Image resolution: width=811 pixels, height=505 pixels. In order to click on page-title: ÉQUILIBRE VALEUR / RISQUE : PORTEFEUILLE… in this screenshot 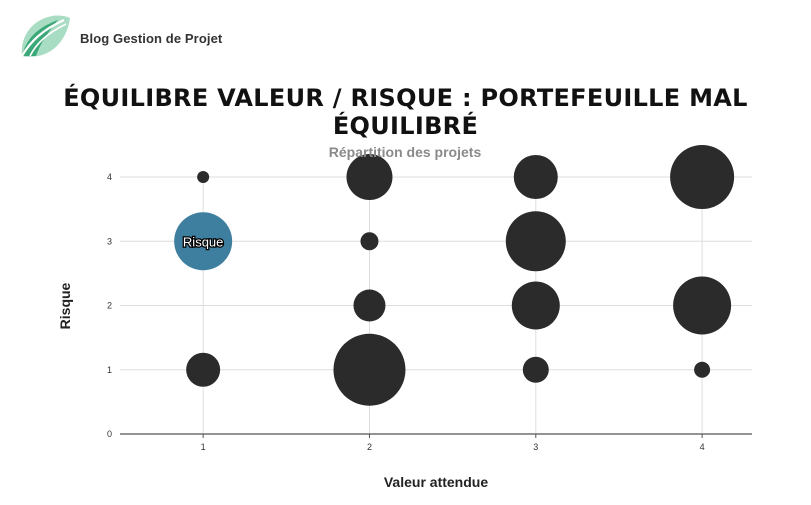, I will do `click(405, 112)`.